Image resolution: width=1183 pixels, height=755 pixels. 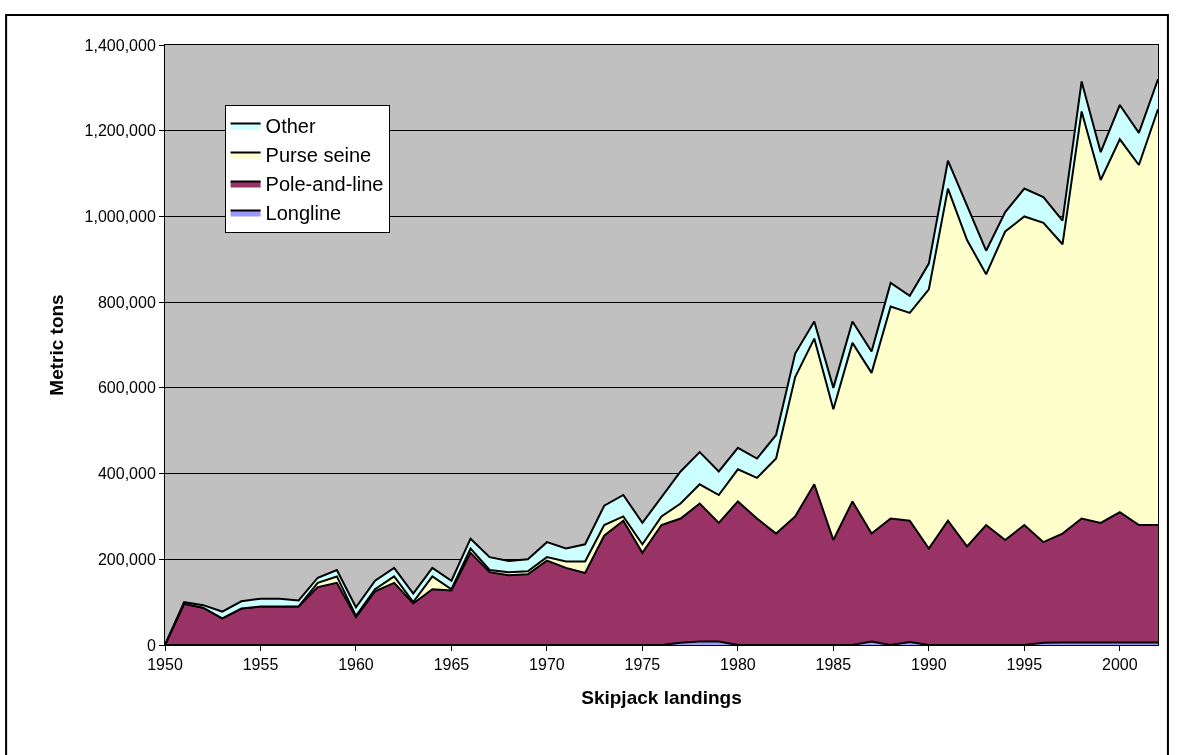 I want to click on y-tick-label: 400,000, so click(x=126, y=474).